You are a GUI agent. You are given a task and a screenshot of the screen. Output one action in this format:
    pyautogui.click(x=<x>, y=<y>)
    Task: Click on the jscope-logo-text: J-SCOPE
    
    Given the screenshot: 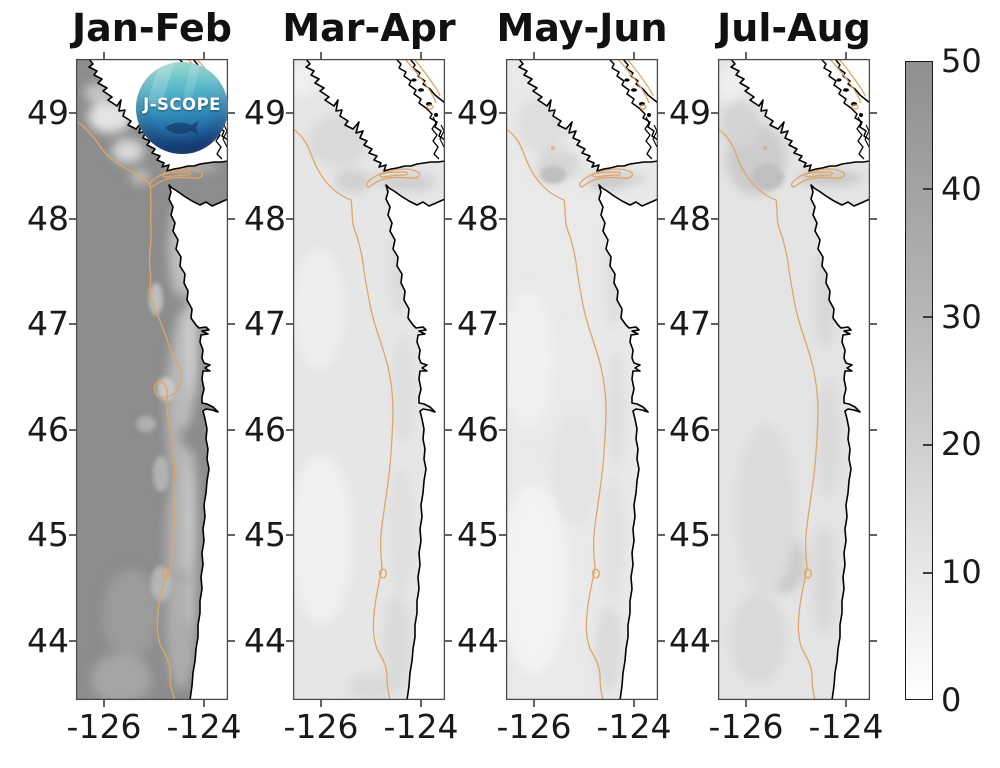 What is the action you would take?
    pyautogui.click(x=182, y=104)
    